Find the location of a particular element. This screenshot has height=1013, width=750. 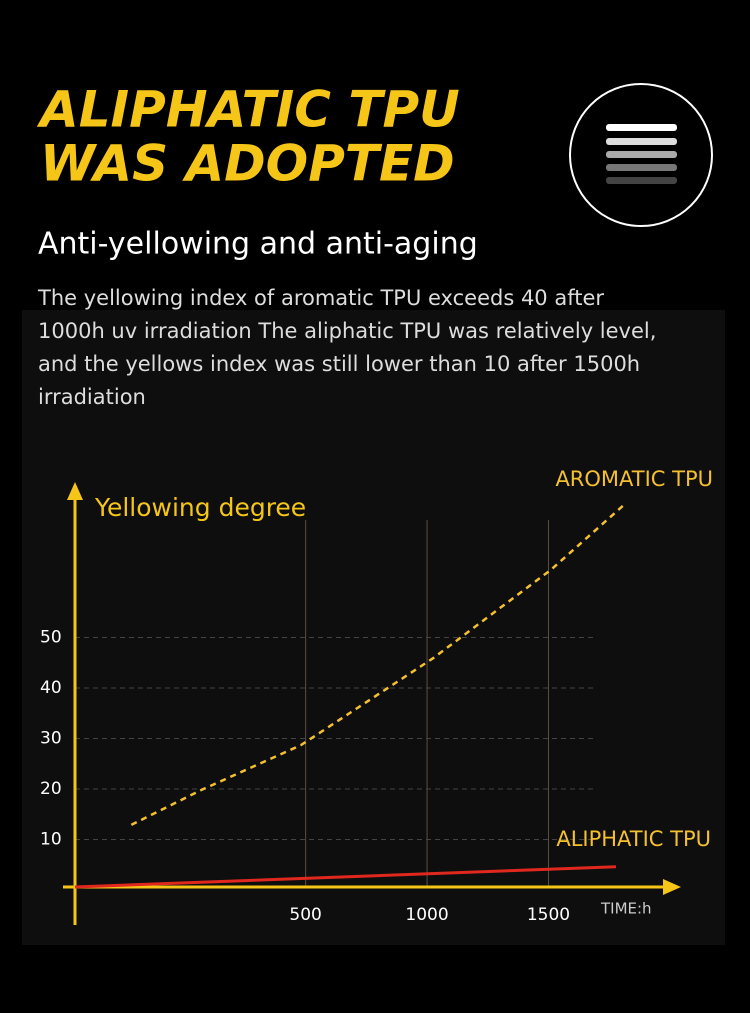

y-tick-label: 20 is located at coordinates (51, 789).